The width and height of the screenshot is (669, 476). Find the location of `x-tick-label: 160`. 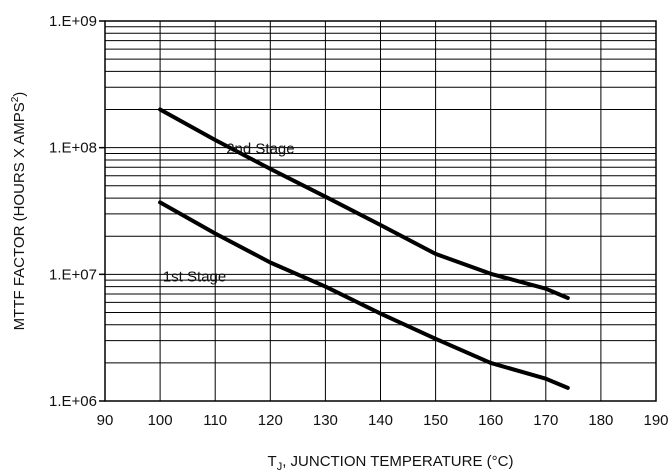

x-tick-label: 160 is located at coordinates (490, 420).